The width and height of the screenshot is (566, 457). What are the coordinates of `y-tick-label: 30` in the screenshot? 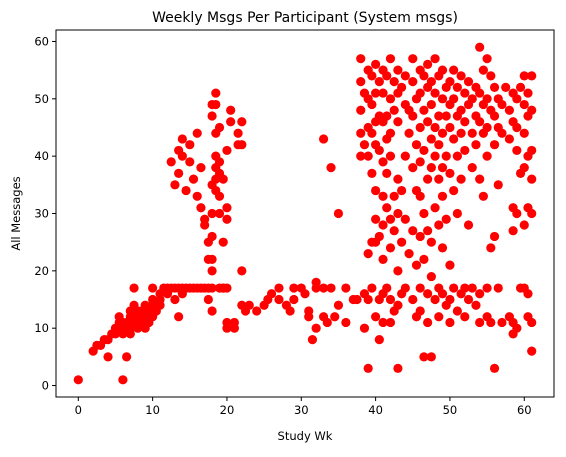 It's located at (41, 214).